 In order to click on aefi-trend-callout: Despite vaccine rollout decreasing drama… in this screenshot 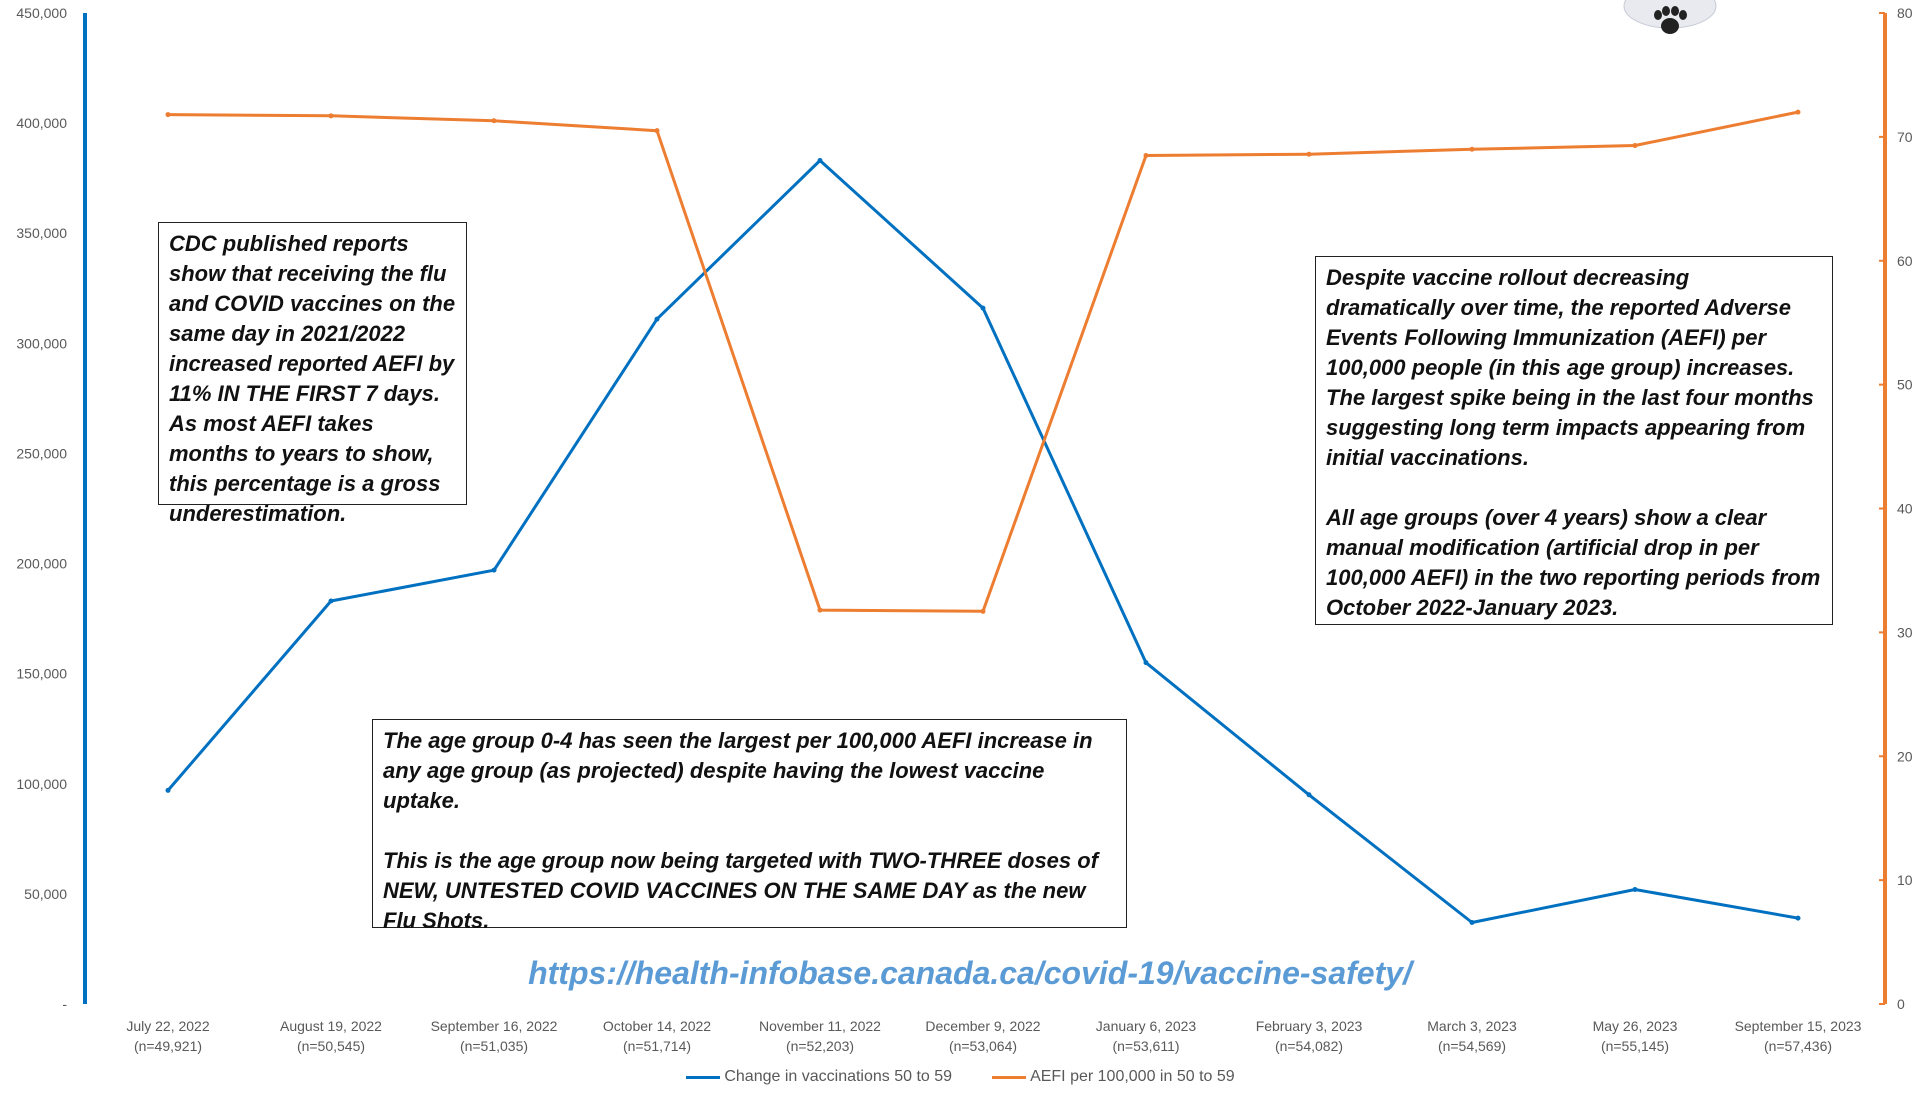, I will do `click(1574, 440)`.